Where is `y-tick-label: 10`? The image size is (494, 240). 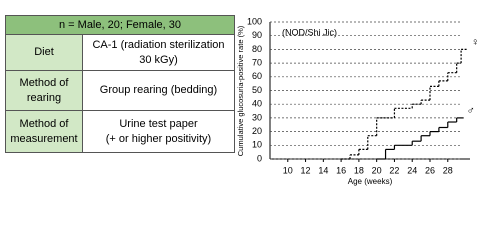
y-tick-label: 10 is located at coordinates (257, 145).